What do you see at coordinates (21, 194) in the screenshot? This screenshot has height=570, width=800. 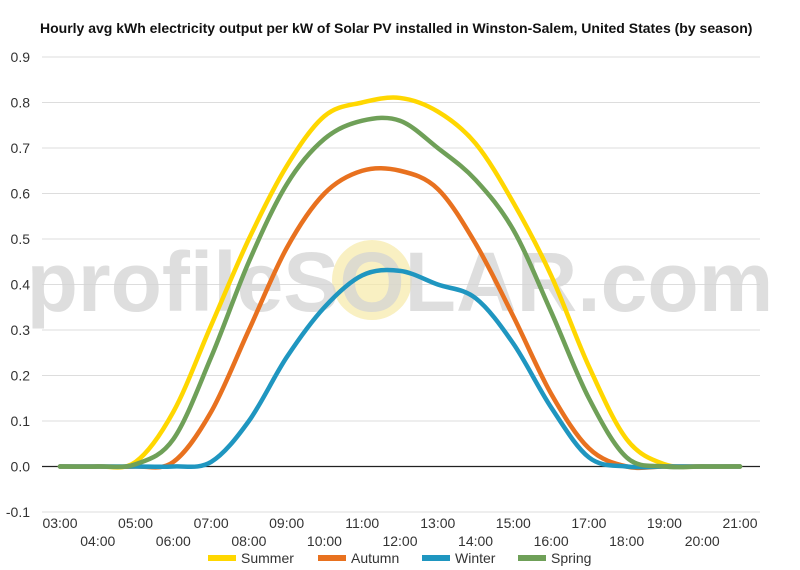 I see `y-tick-label: 0.6` at bounding box center [21, 194].